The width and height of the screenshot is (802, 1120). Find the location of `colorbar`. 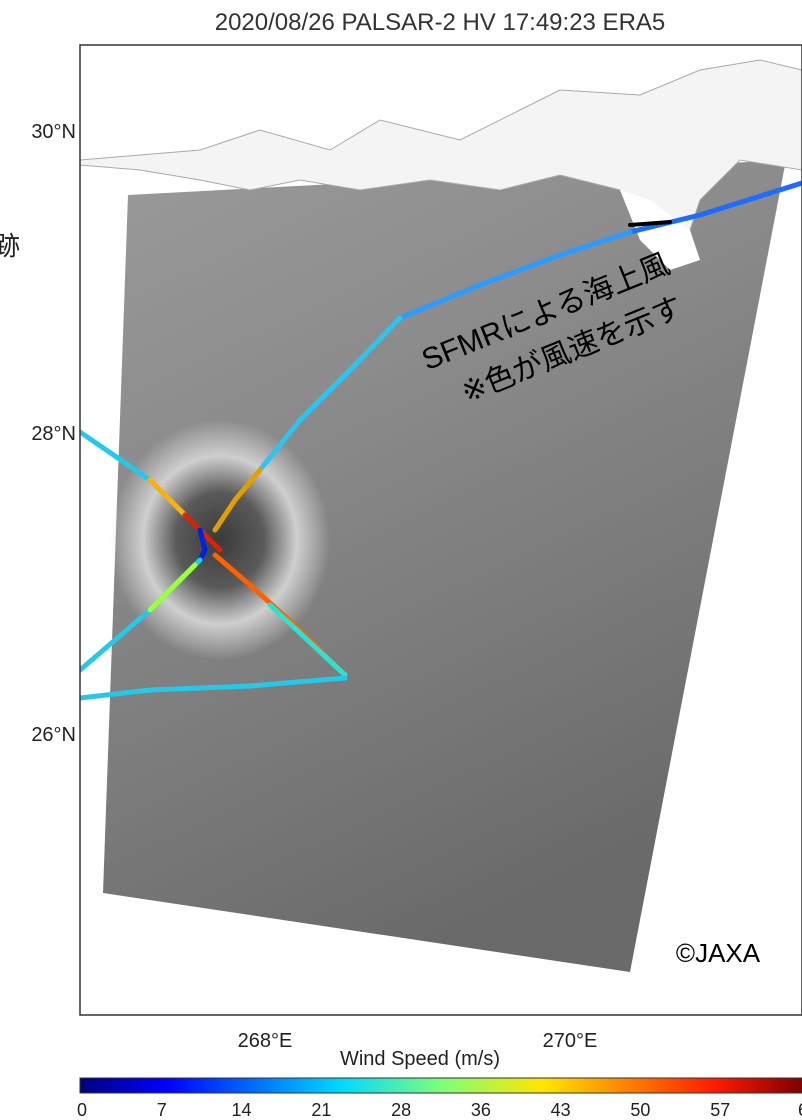

colorbar is located at coordinates (440, 1085).